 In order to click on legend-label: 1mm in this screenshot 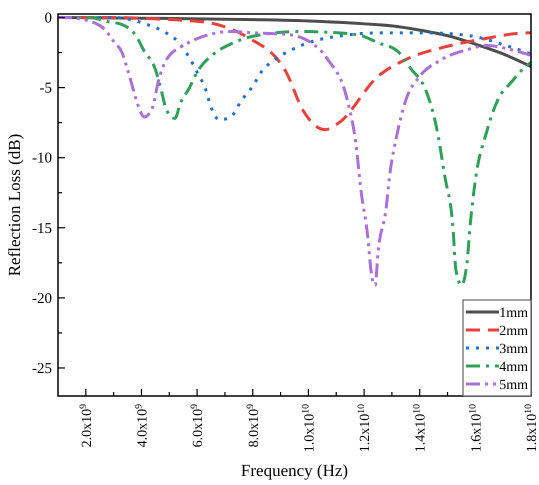, I will do `click(513, 313)`.